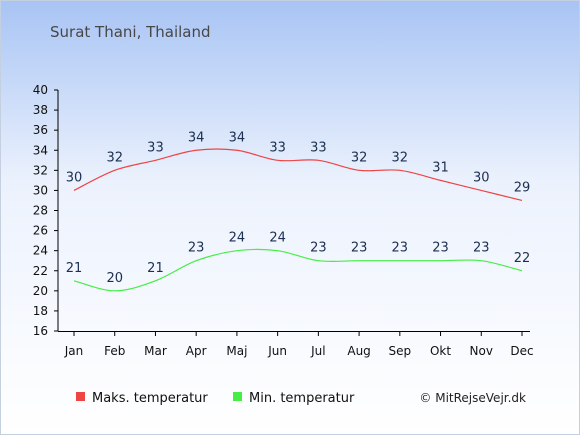  What do you see at coordinates (358, 351) in the screenshot?
I see `x-tick-label: Aug` at bounding box center [358, 351].